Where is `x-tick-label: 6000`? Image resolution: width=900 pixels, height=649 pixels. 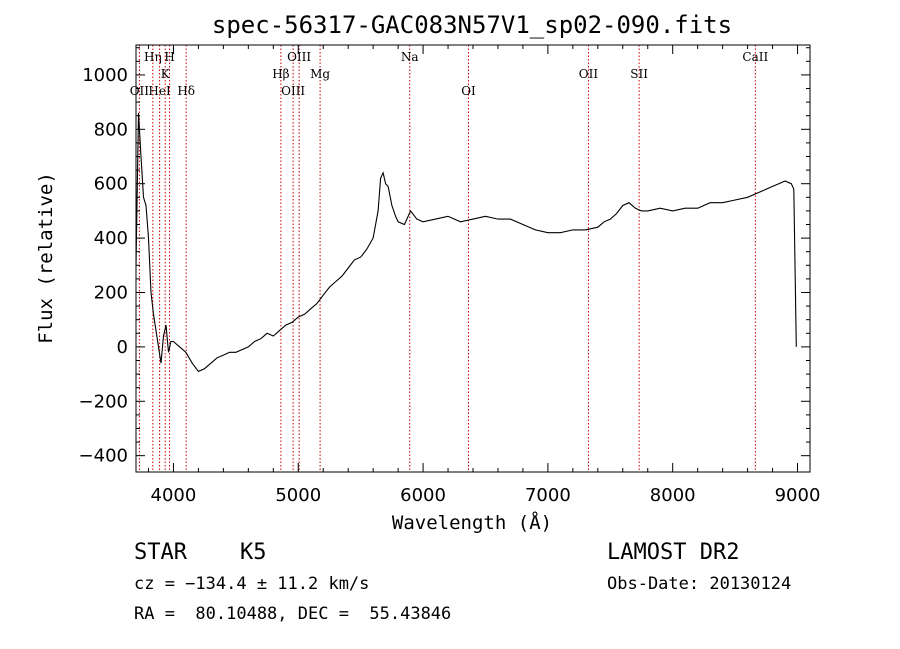 x-tick-label: 6000 is located at coordinates (423, 495).